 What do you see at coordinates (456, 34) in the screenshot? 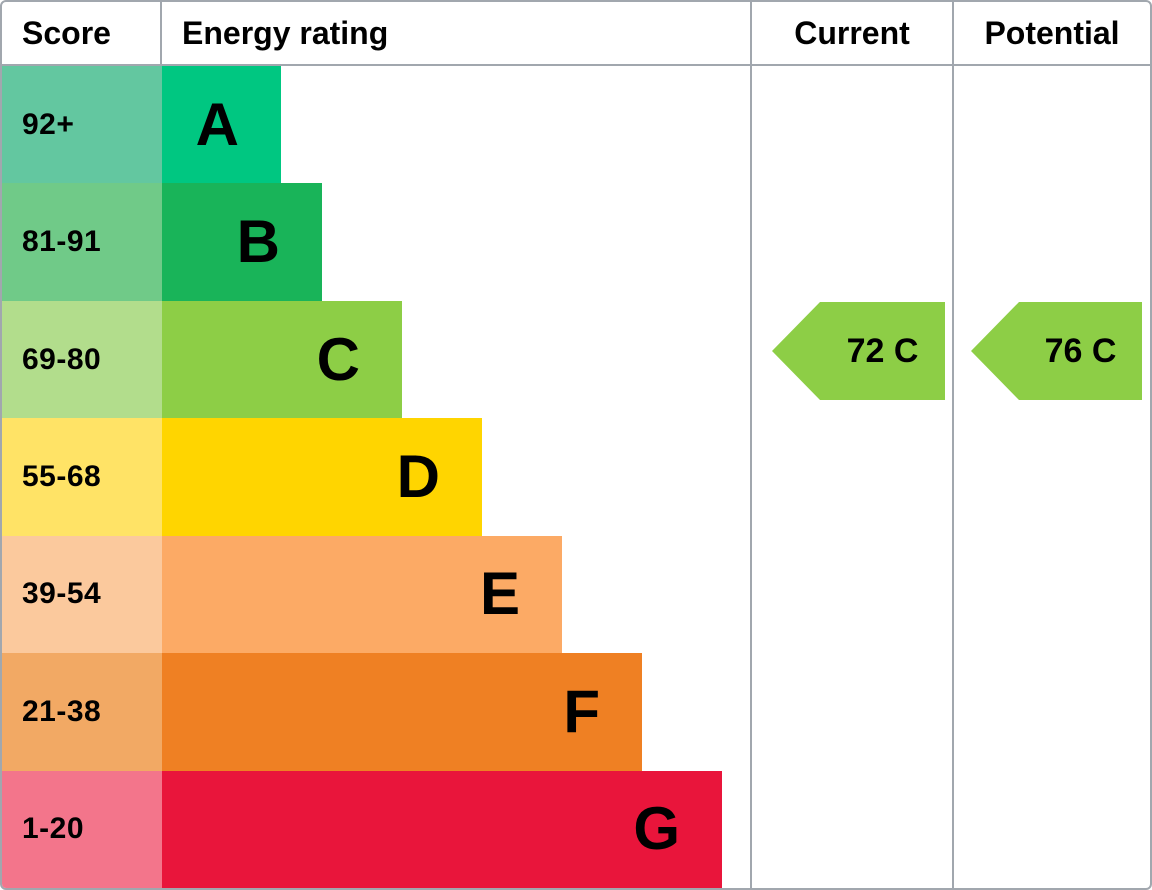
I see `header-energy-rating: Energy rating` at bounding box center [456, 34].